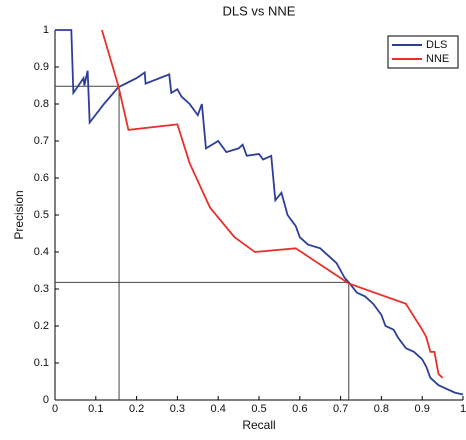 Image resolution: width=466 pixels, height=440 pixels. Describe the element at coordinates (423, 52) in the screenshot. I see `legend-box` at that location.